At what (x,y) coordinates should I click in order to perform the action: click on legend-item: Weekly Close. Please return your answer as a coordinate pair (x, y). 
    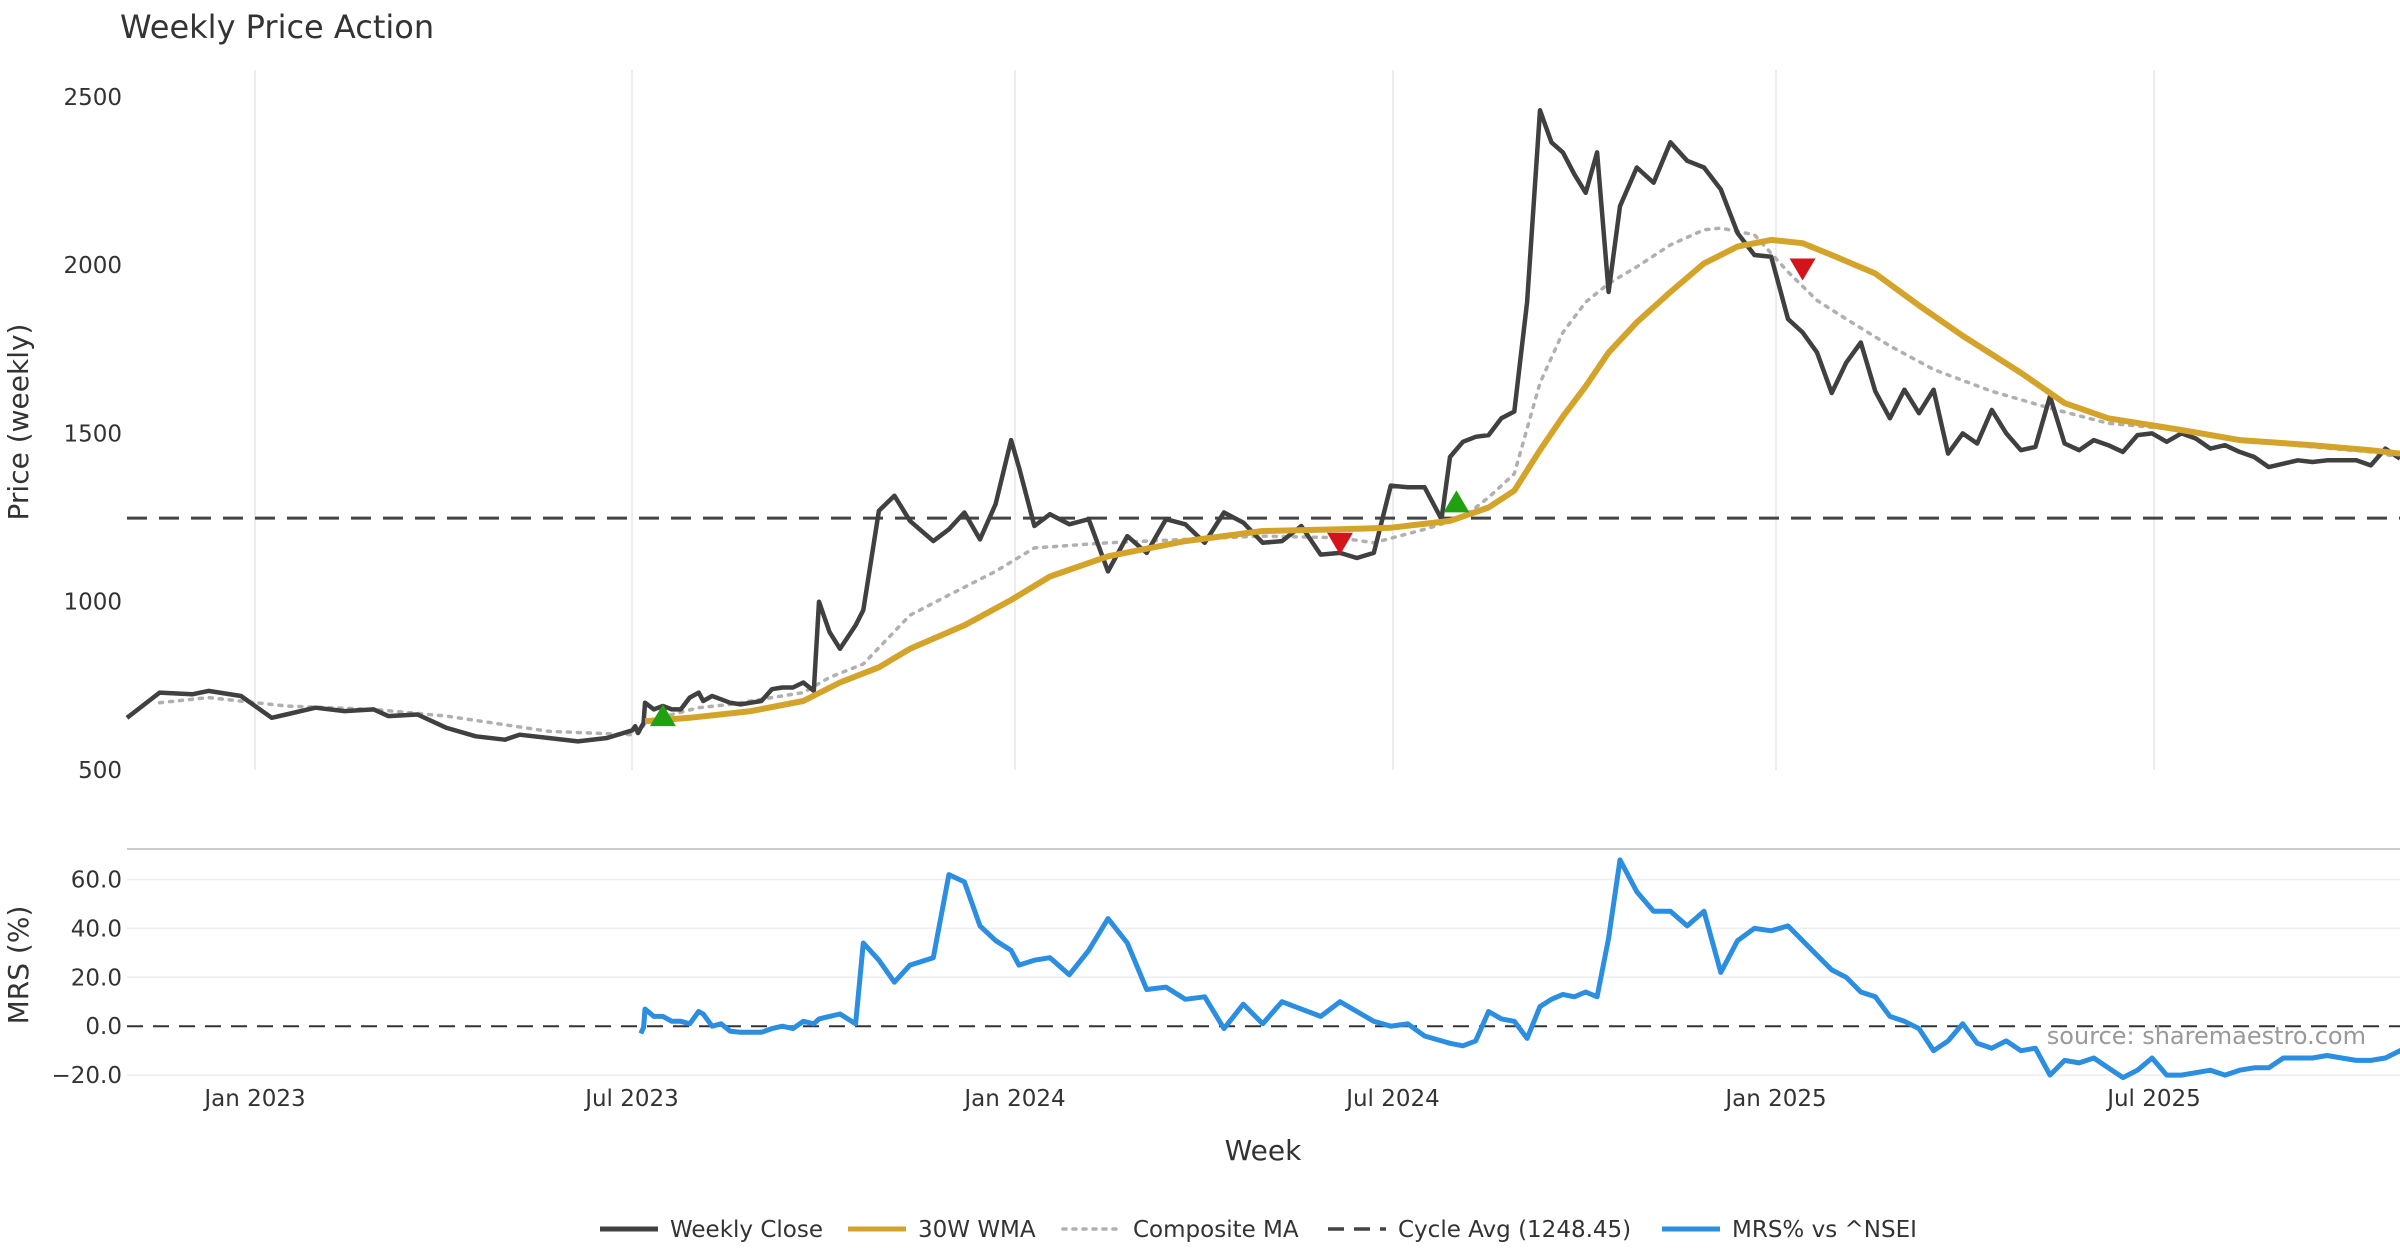
    Looking at the image, I should click on (711, 1230).